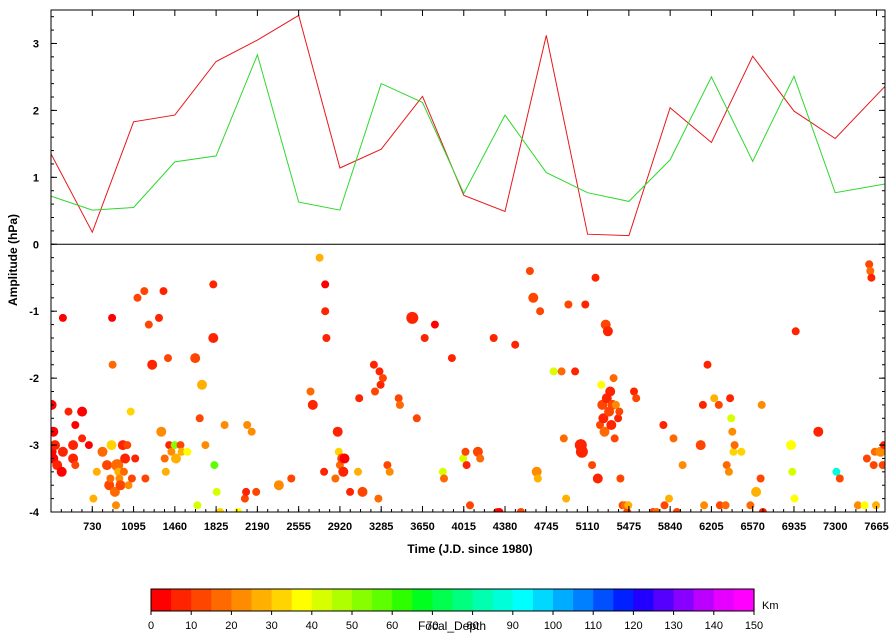 The height and width of the screenshot is (637, 896). What do you see at coordinates (13, 260) in the screenshot?
I see `y-axis-title: Amplitude (hPa)` at bounding box center [13, 260].